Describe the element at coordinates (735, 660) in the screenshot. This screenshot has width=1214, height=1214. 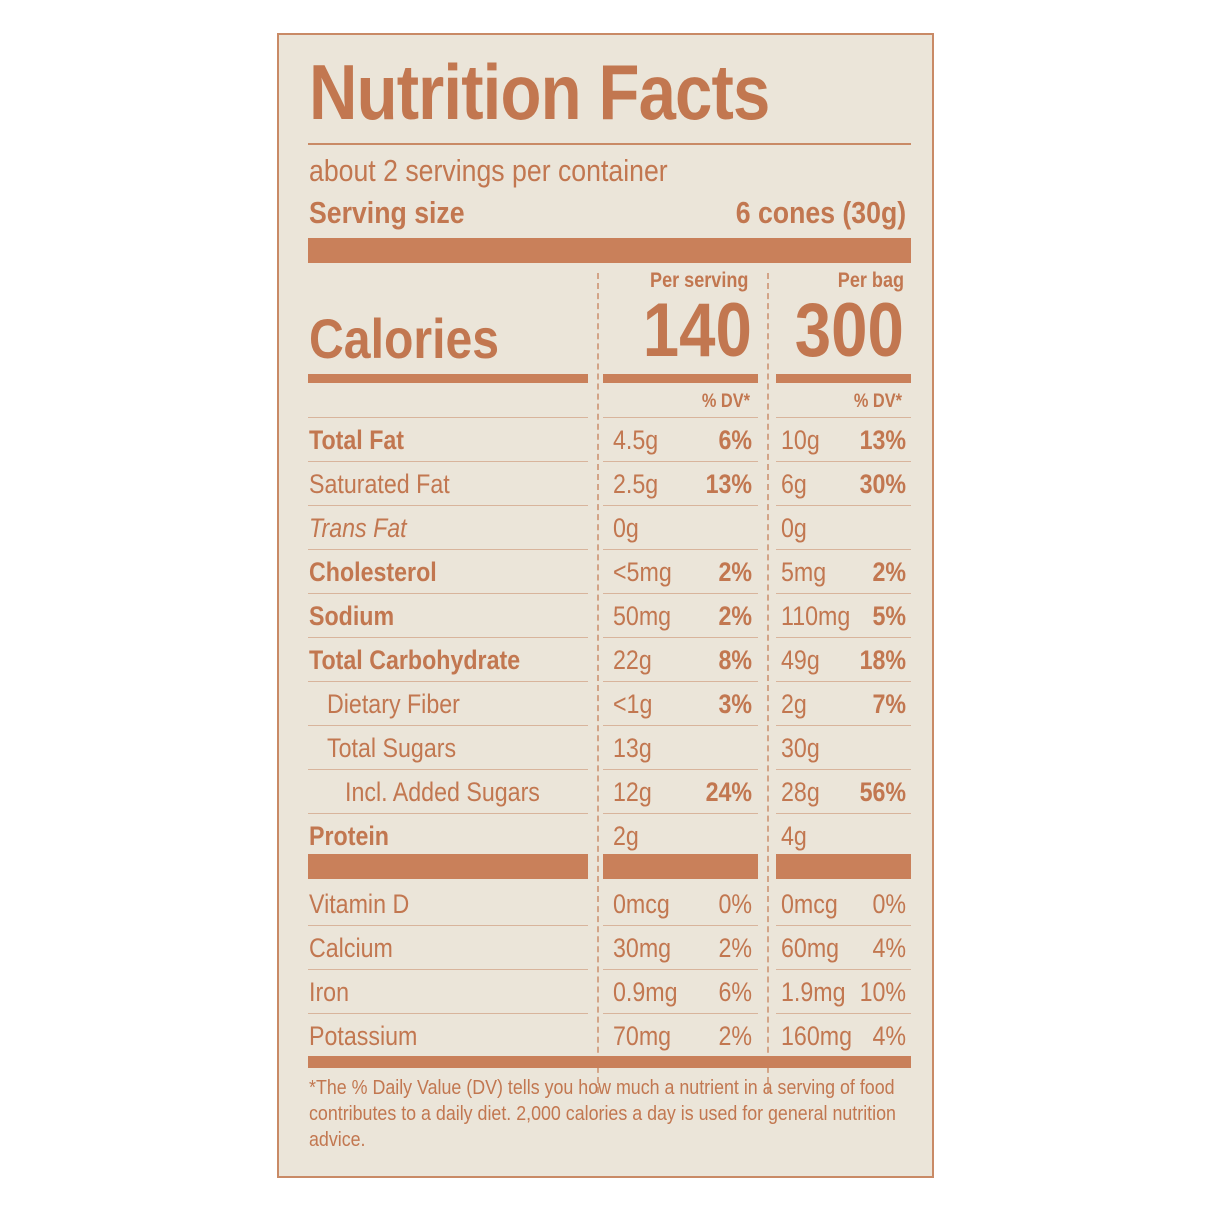
I see `serving-dv: 8%` at that location.